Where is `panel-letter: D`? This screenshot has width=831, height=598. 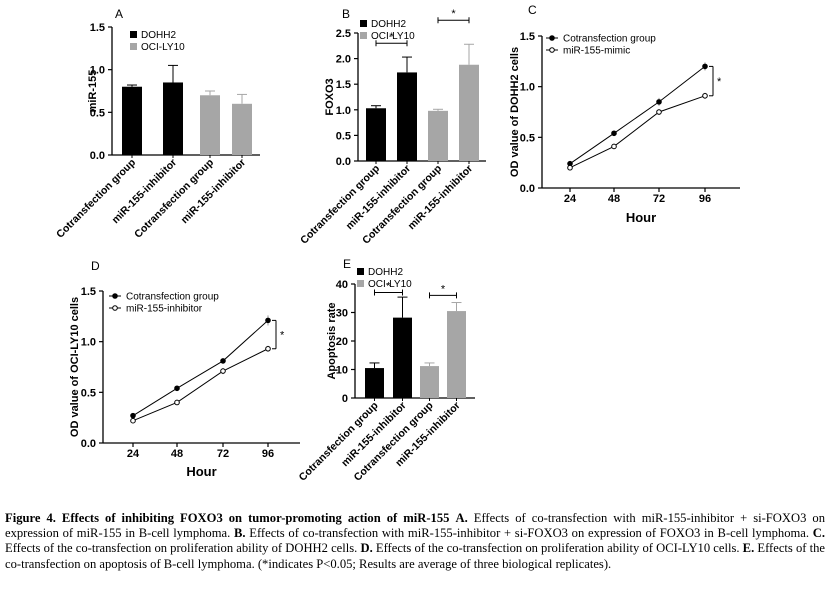 panel-letter: D is located at coordinates (95, 266).